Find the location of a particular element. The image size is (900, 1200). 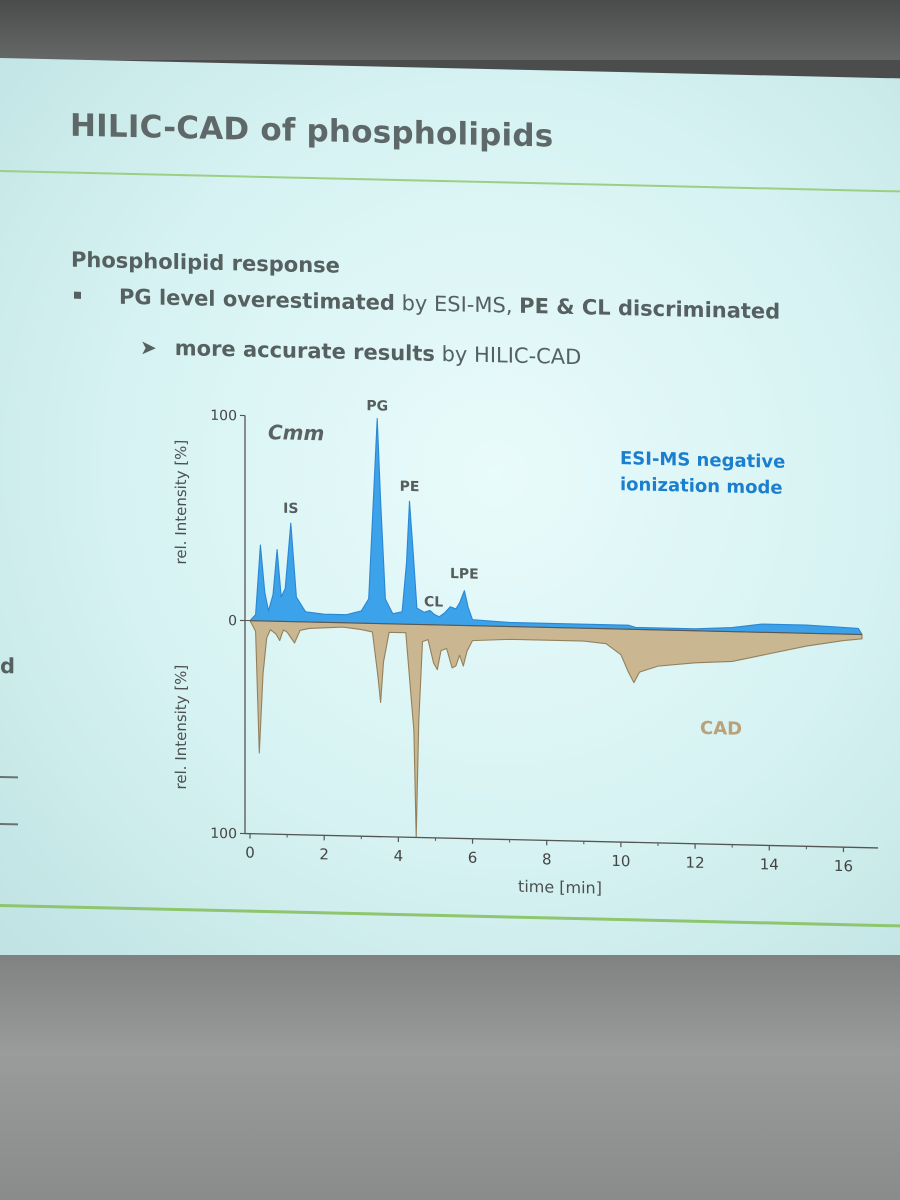

x-axis is located at coordinates (561, 840).